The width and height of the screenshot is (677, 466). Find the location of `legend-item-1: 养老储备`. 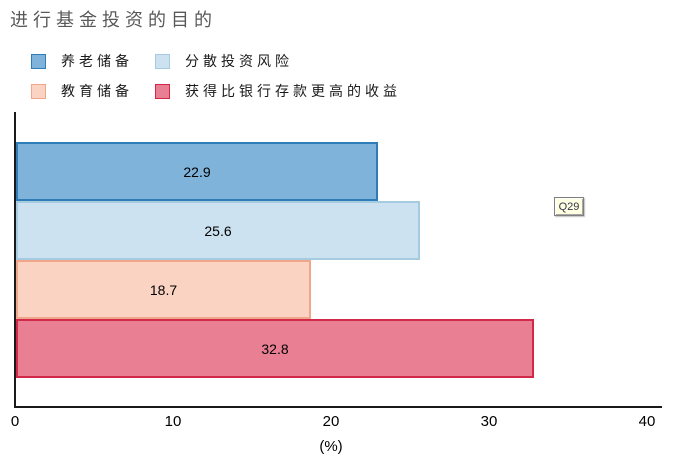

legend-item-1: 养老储备 is located at coordinates (93, 61).